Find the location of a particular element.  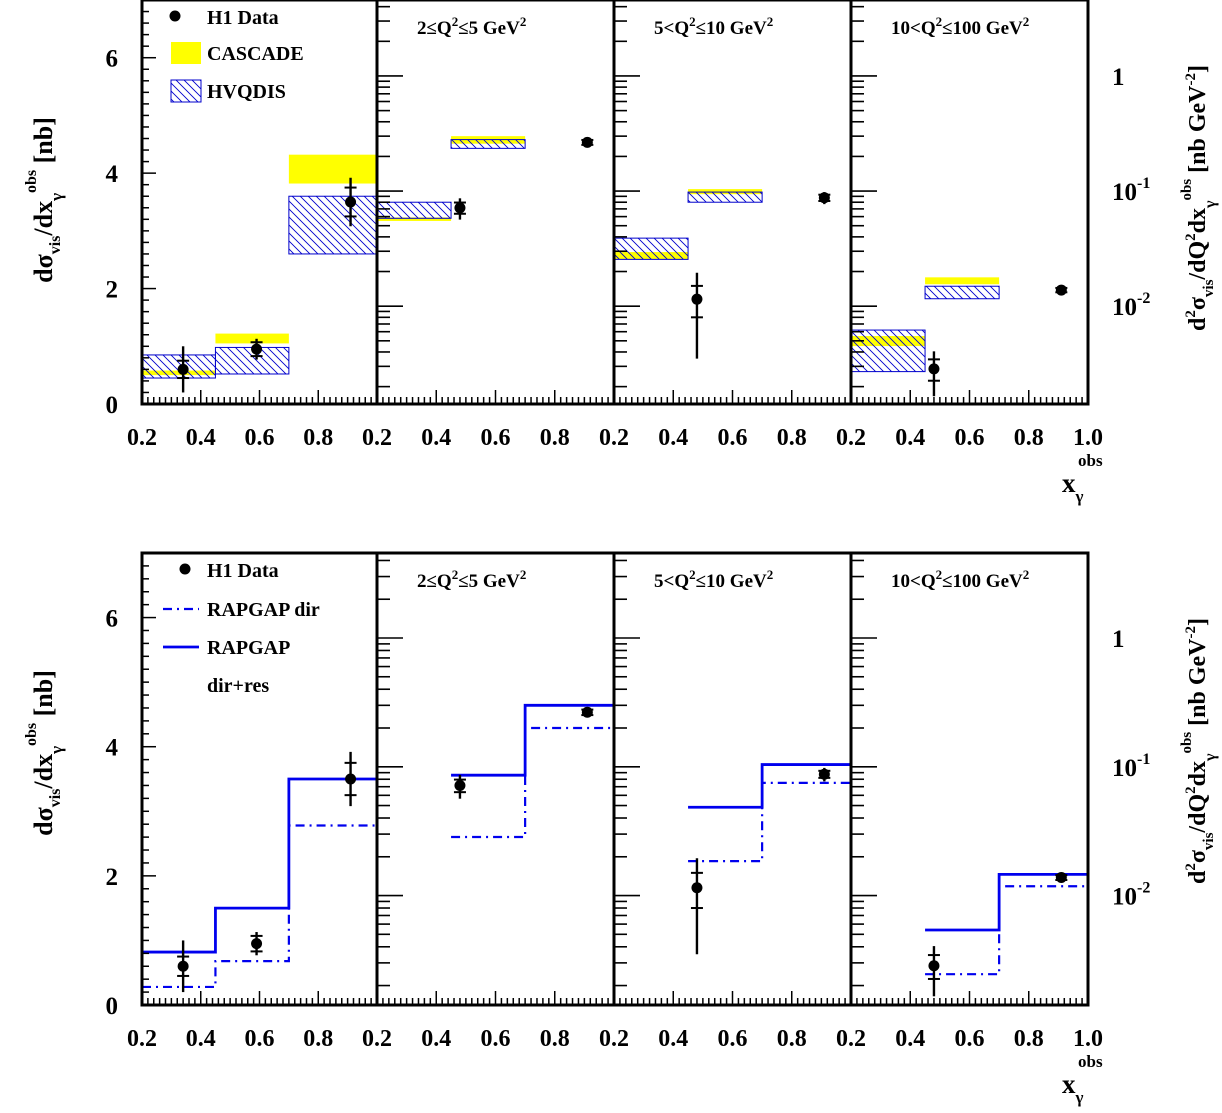

legend-label: RAPGAP is located at coordinates (248, 648).